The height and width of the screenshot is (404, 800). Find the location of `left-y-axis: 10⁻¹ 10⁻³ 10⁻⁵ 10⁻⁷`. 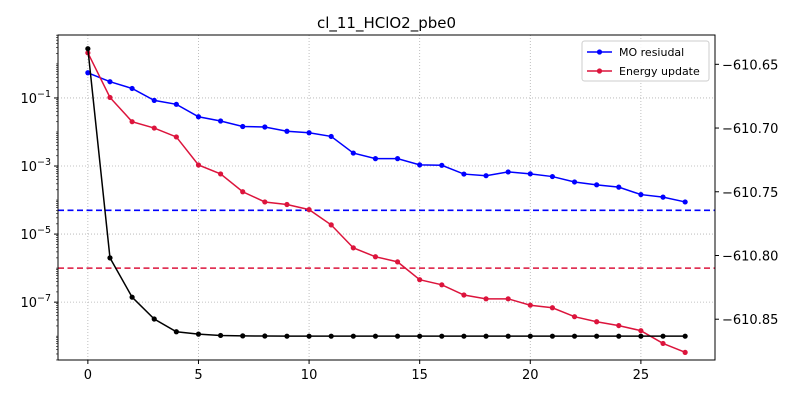

left-y-axis: 10⁻¹ 10⁻³ 10⁻⁵ 10⁻⁷ is located at coordinates (39, 197).